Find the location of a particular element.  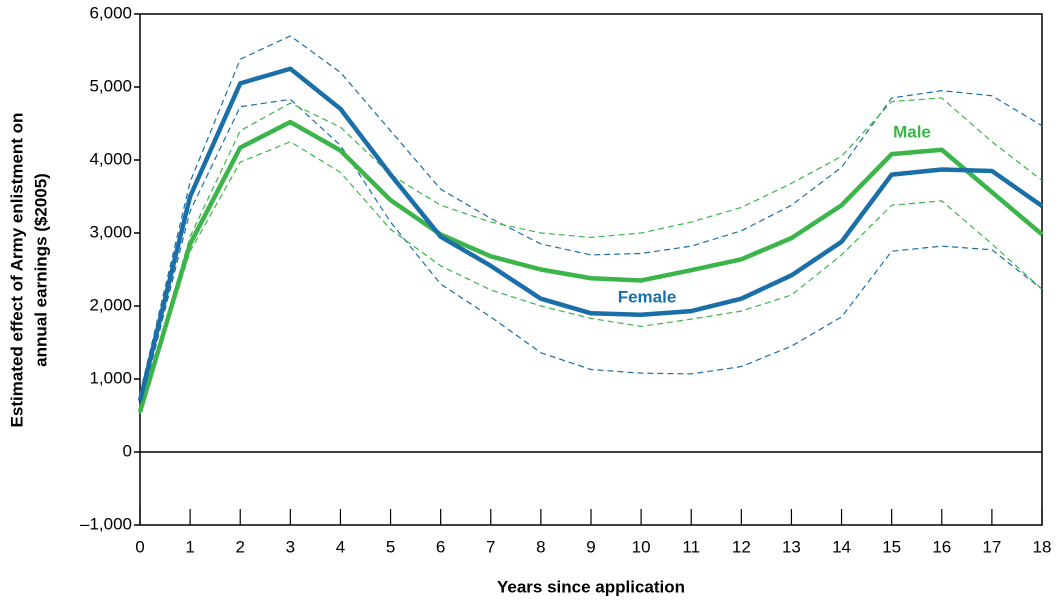

x-tick-label: 11 is located at coordinates (691, 546).